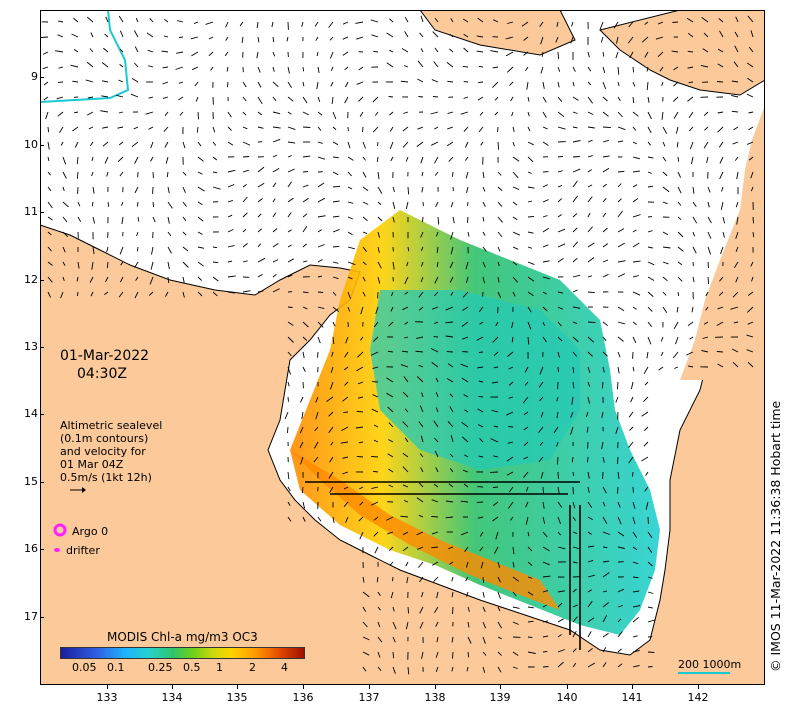 Image resolution: width=792 pixels, height=716 pixels. What do you see at coordinates (83, 550) in the screenshot?
I see `drifter-label: drifter` at bounding box center [83, 550].